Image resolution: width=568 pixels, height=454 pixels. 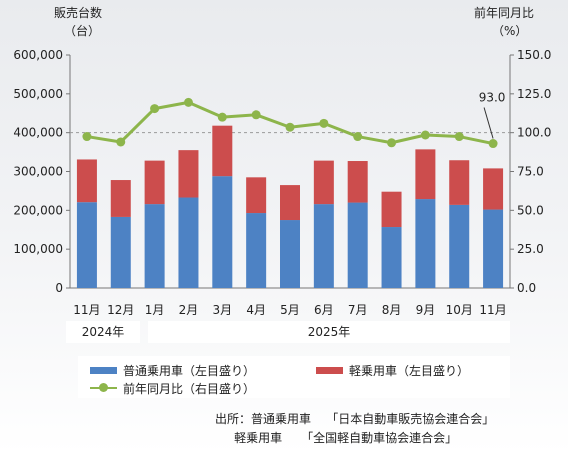 I want to click on legend-item-kei: 軽乗用車（左目盛り）, so click(x=392, y=370).